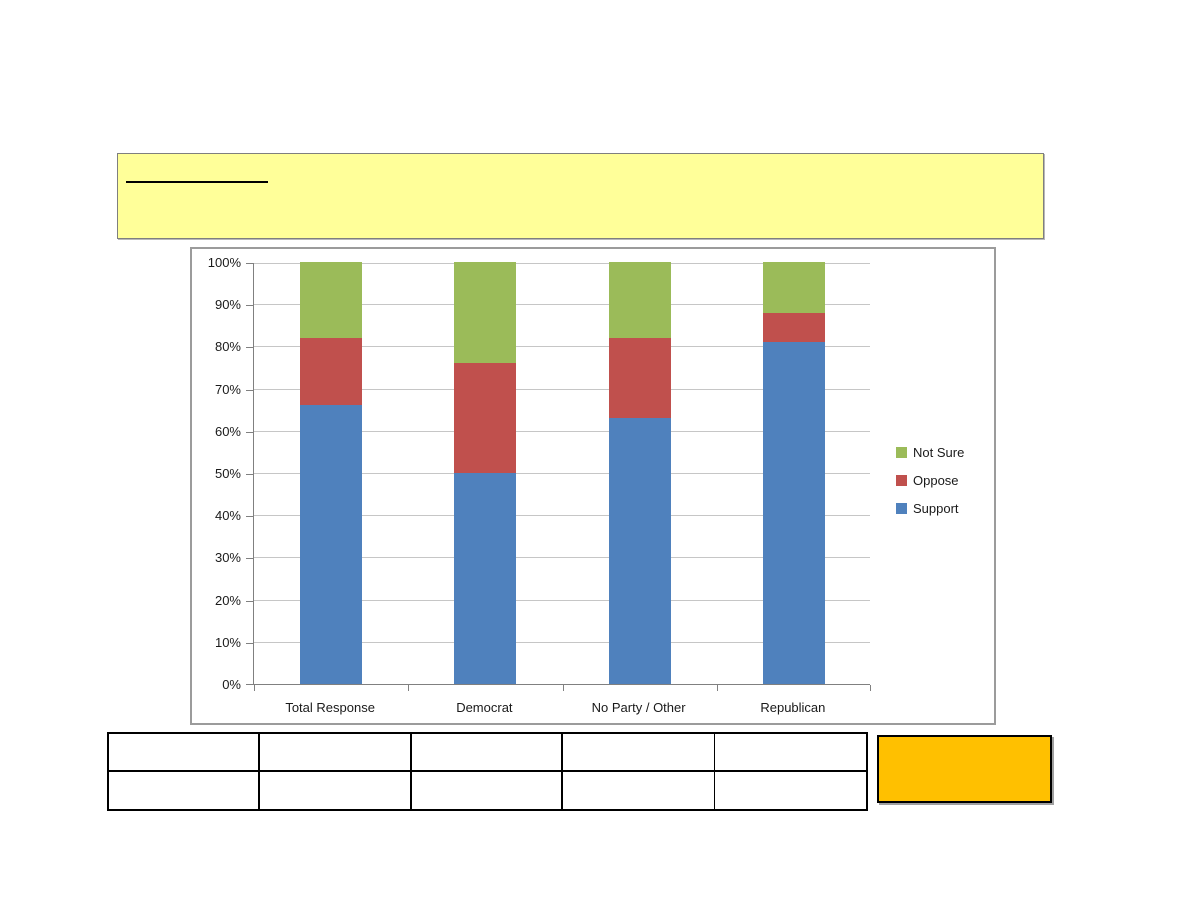 The height and width of the screenshot is (918, 1188). What do you see at coordinates (936, 508) in the screenshot?
I see `legend-label: Support` at bounding box center [936, 508].